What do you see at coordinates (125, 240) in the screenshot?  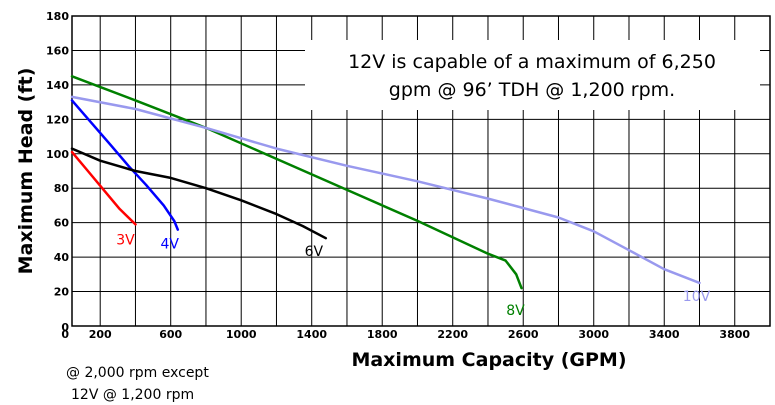 I see `series-label-3v: 3V` at bounding box center [125, 240].